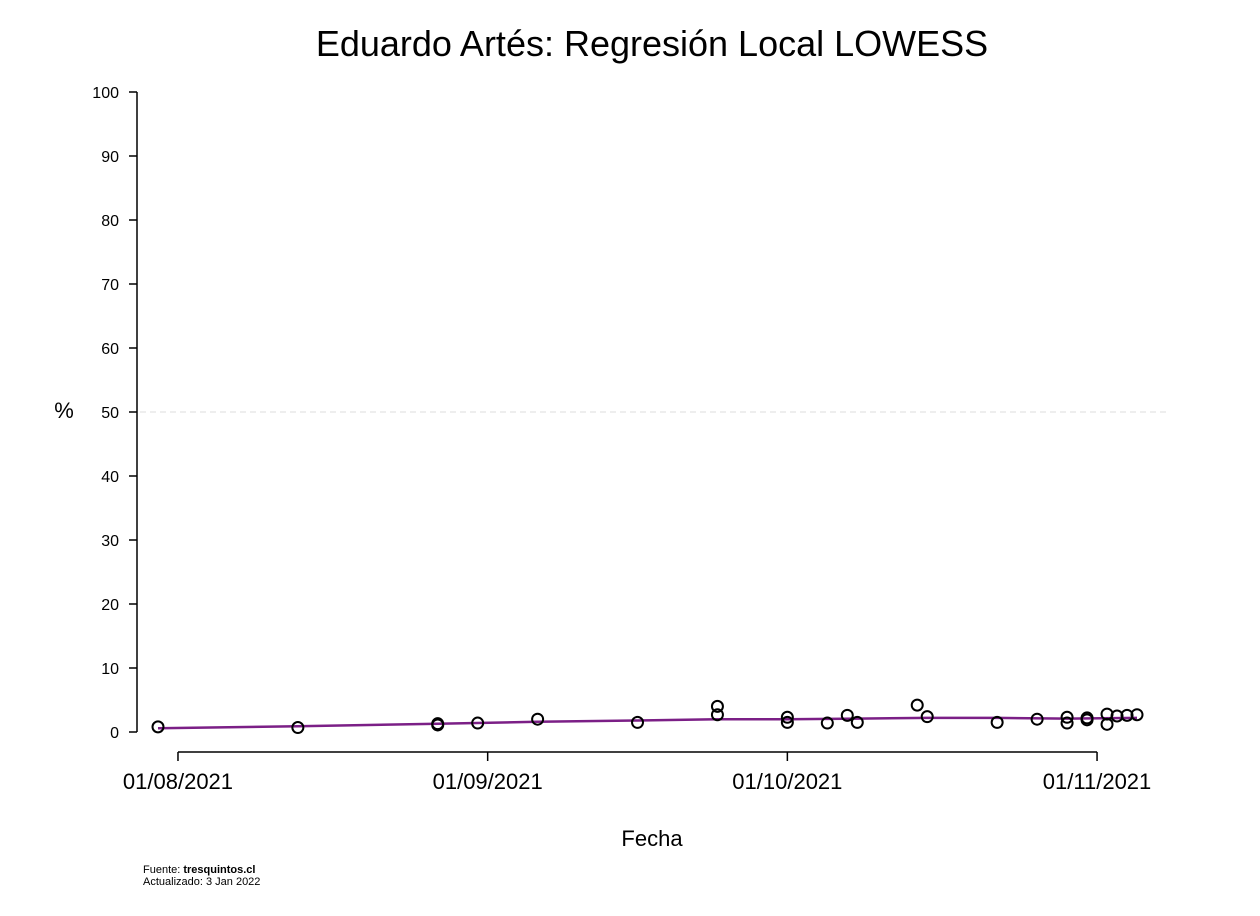  What do you see at coordinates (110, 349) in the screenshot?
I see `y-tick-label: 60` at bounding box center [110, 349].